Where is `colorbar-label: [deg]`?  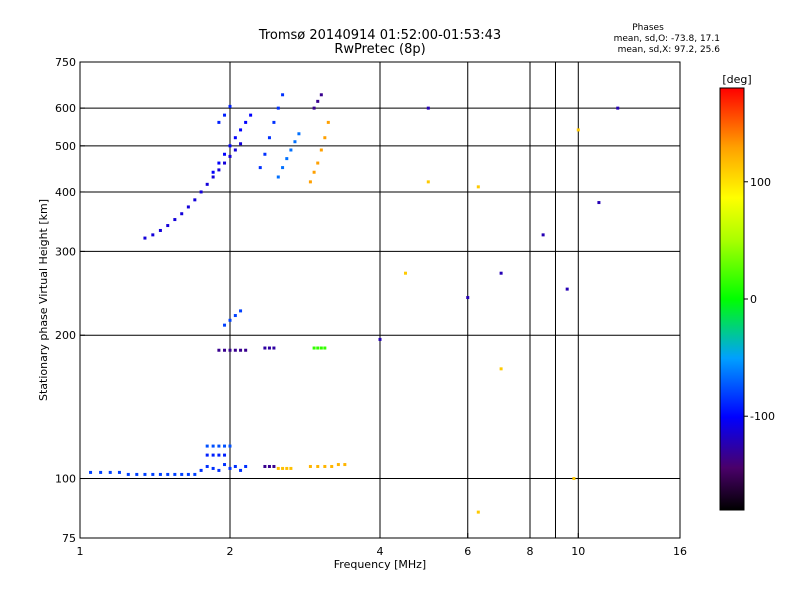
colorbar-label: [deg] is located at coordinates (736, 79).